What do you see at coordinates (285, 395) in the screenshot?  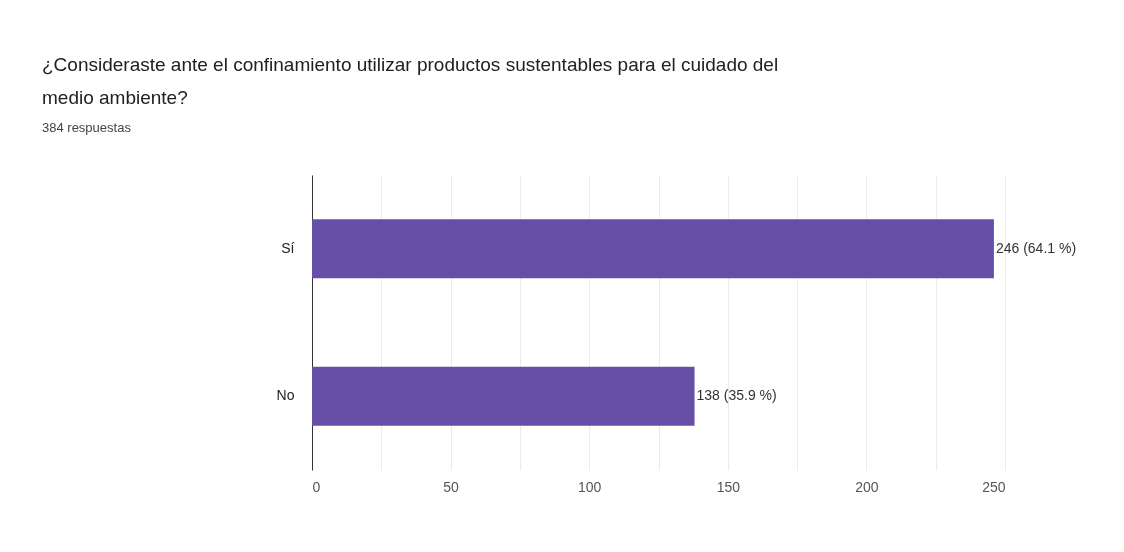 I see `y-tick-label: No` at bounding box center [285, 395].